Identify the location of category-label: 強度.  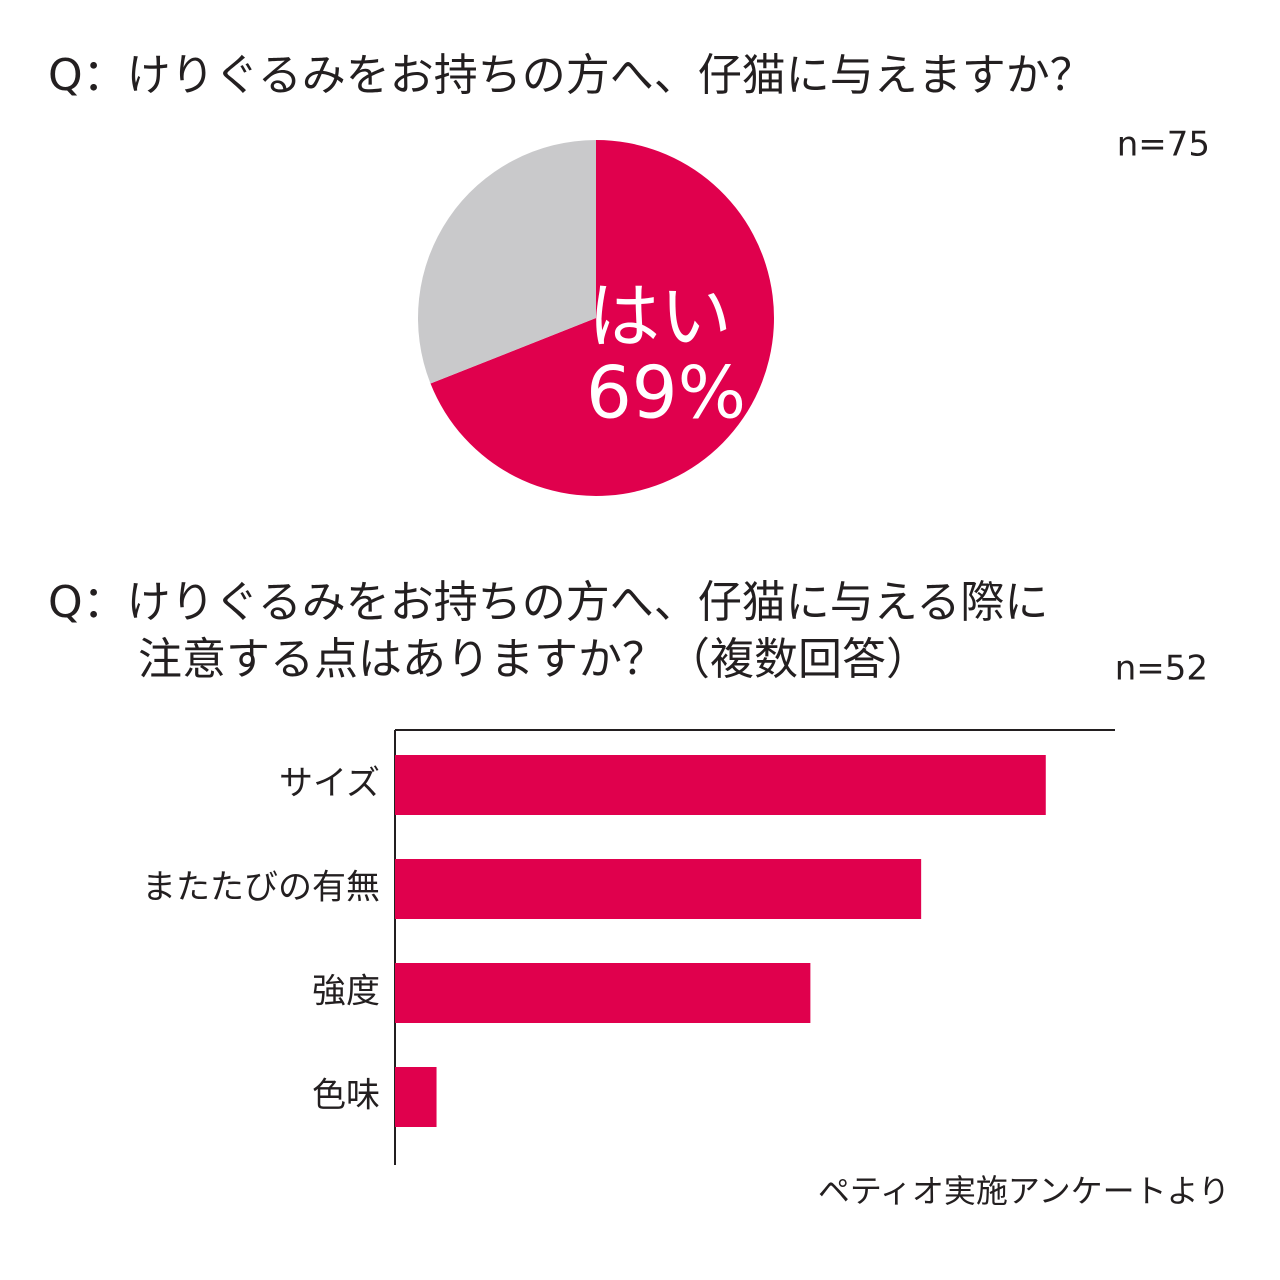
(346, 992).